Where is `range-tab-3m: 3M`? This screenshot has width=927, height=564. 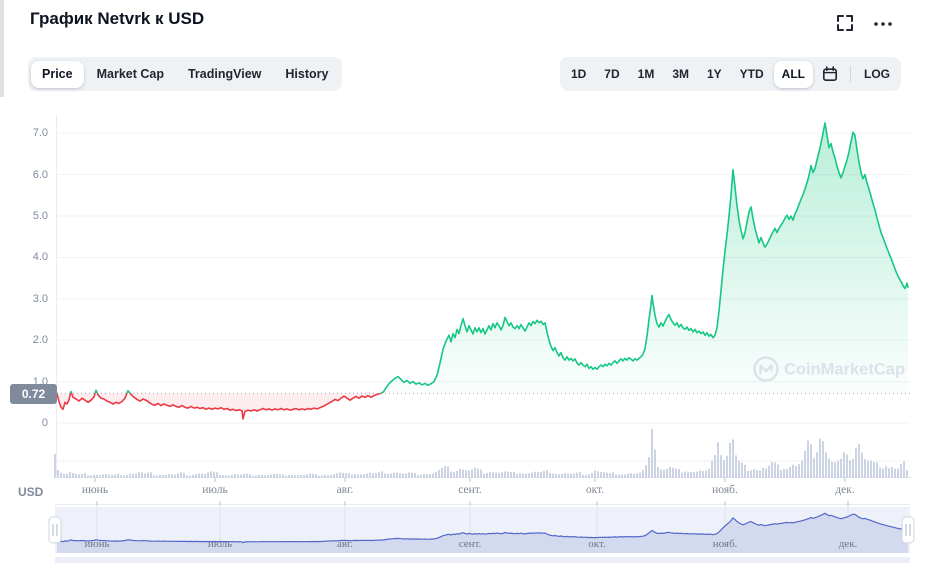
range-tab-3m: 3M is located at coordinates (680, 73).